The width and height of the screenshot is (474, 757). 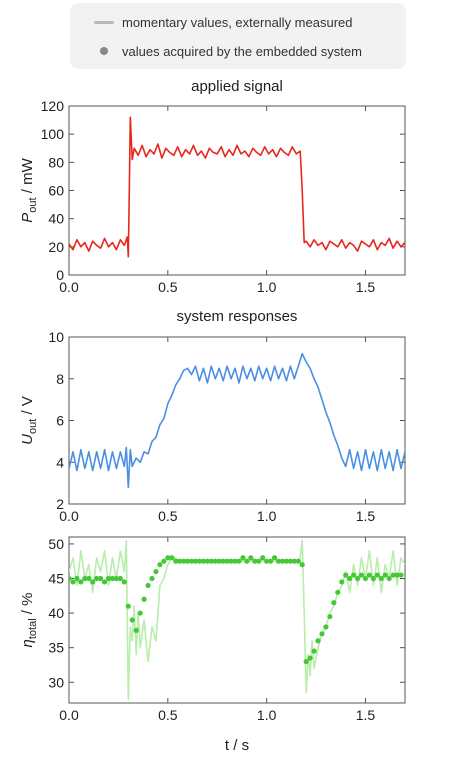 I want to click on chart2-ytick-label: 6, so click(x=60, y=421).